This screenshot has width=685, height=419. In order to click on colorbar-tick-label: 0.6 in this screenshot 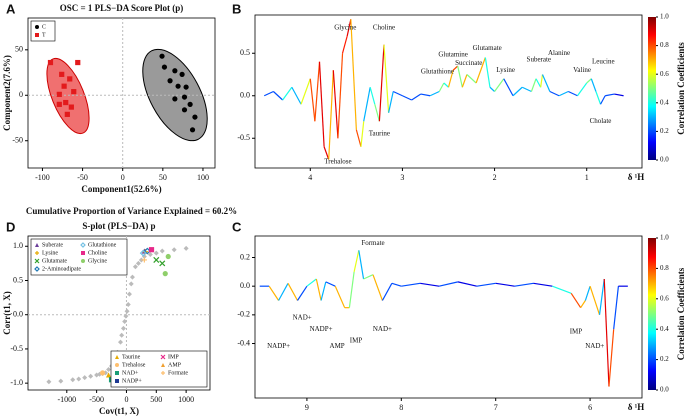, I will do `click(664, 298)`.